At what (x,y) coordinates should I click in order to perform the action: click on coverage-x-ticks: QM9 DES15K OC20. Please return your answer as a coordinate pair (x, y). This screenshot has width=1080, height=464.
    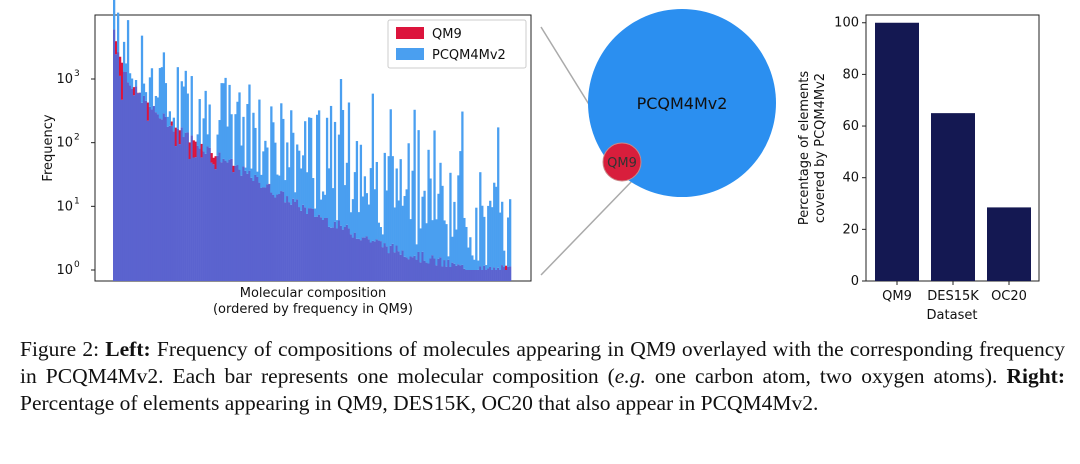
    Looking at the image, I should click on (954, 292).